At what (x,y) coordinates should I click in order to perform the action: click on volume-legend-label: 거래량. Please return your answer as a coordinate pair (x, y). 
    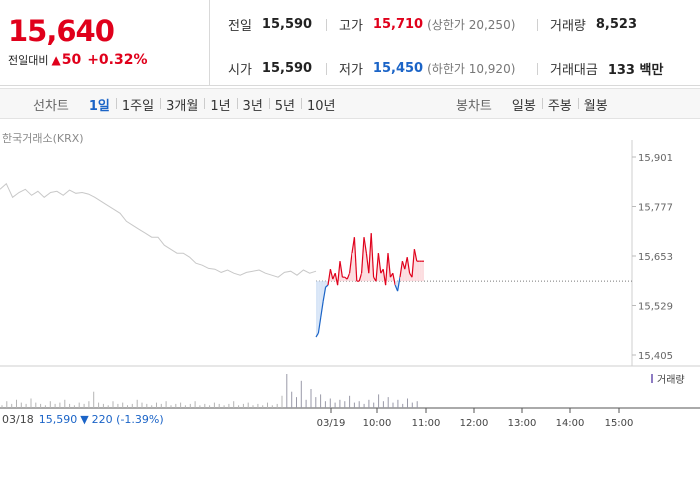
    Looking at the image, I should click on (671, 380).